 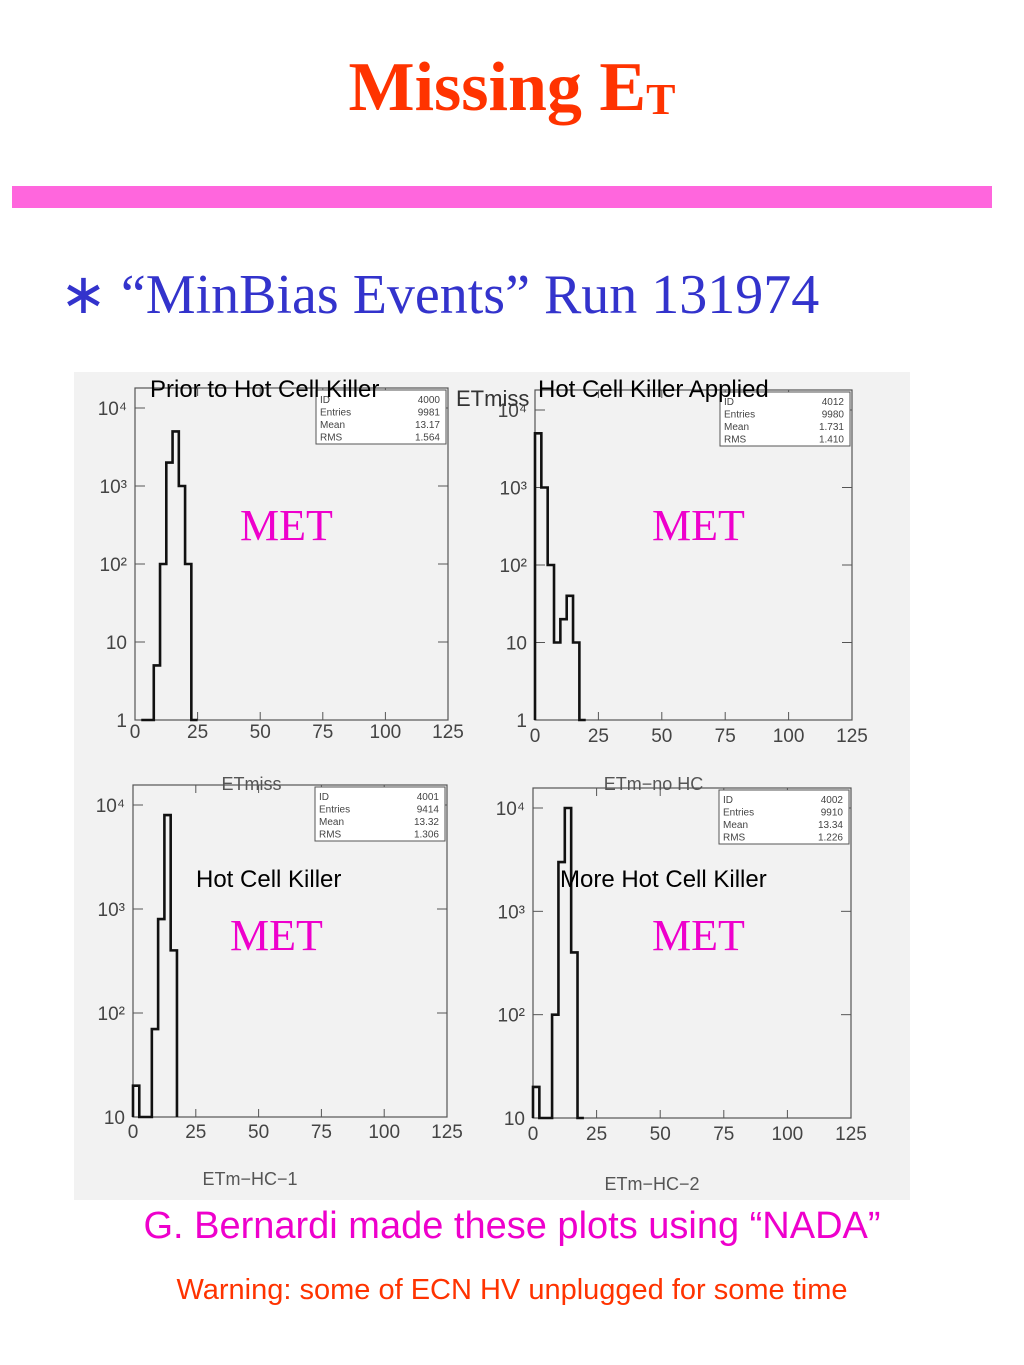 I want to click on caption-hot-cell-killer-applied: Hot Cell Killer Applied, so click(x=653, y=389).